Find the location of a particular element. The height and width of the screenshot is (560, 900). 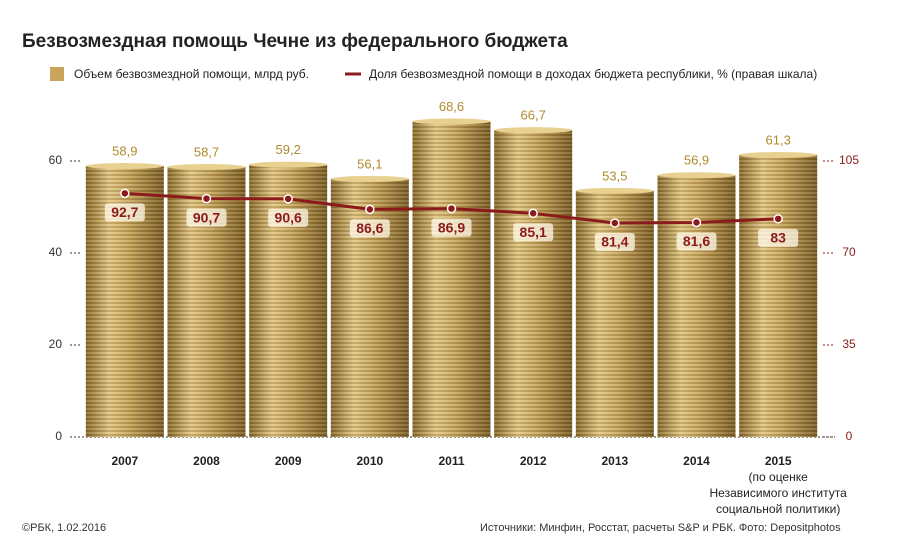

bar-value-label: 59,2 is located at coordinates (288, 149).